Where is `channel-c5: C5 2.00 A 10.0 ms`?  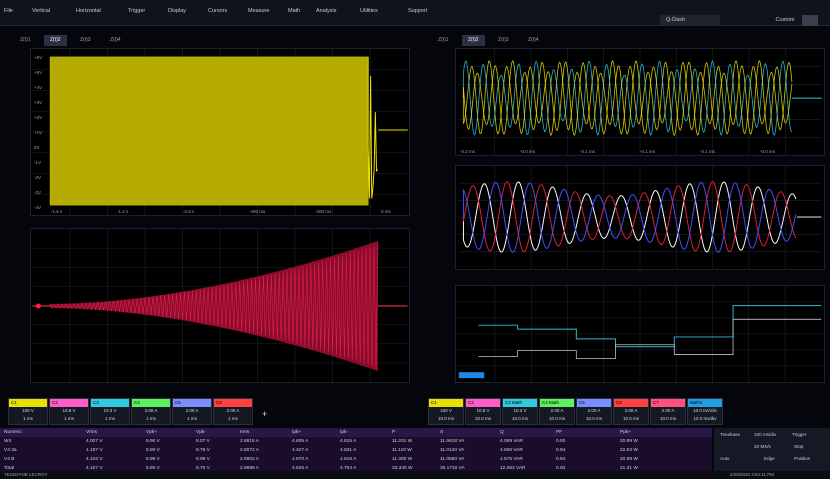 channel-c5: C5 2.00 A 10.0 ms is located at coordinates (594, 411).